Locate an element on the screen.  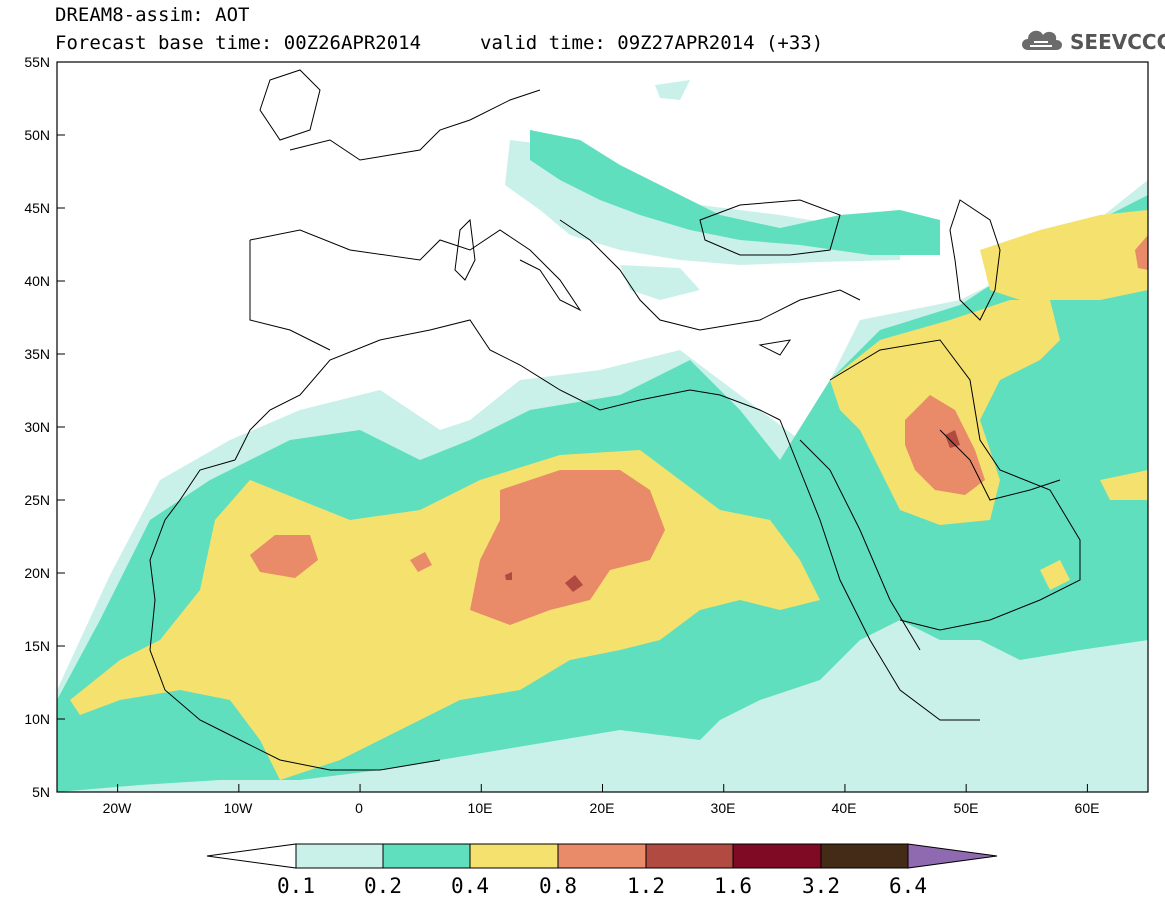
lat-label: 5N is located at coordinates (41, 792).